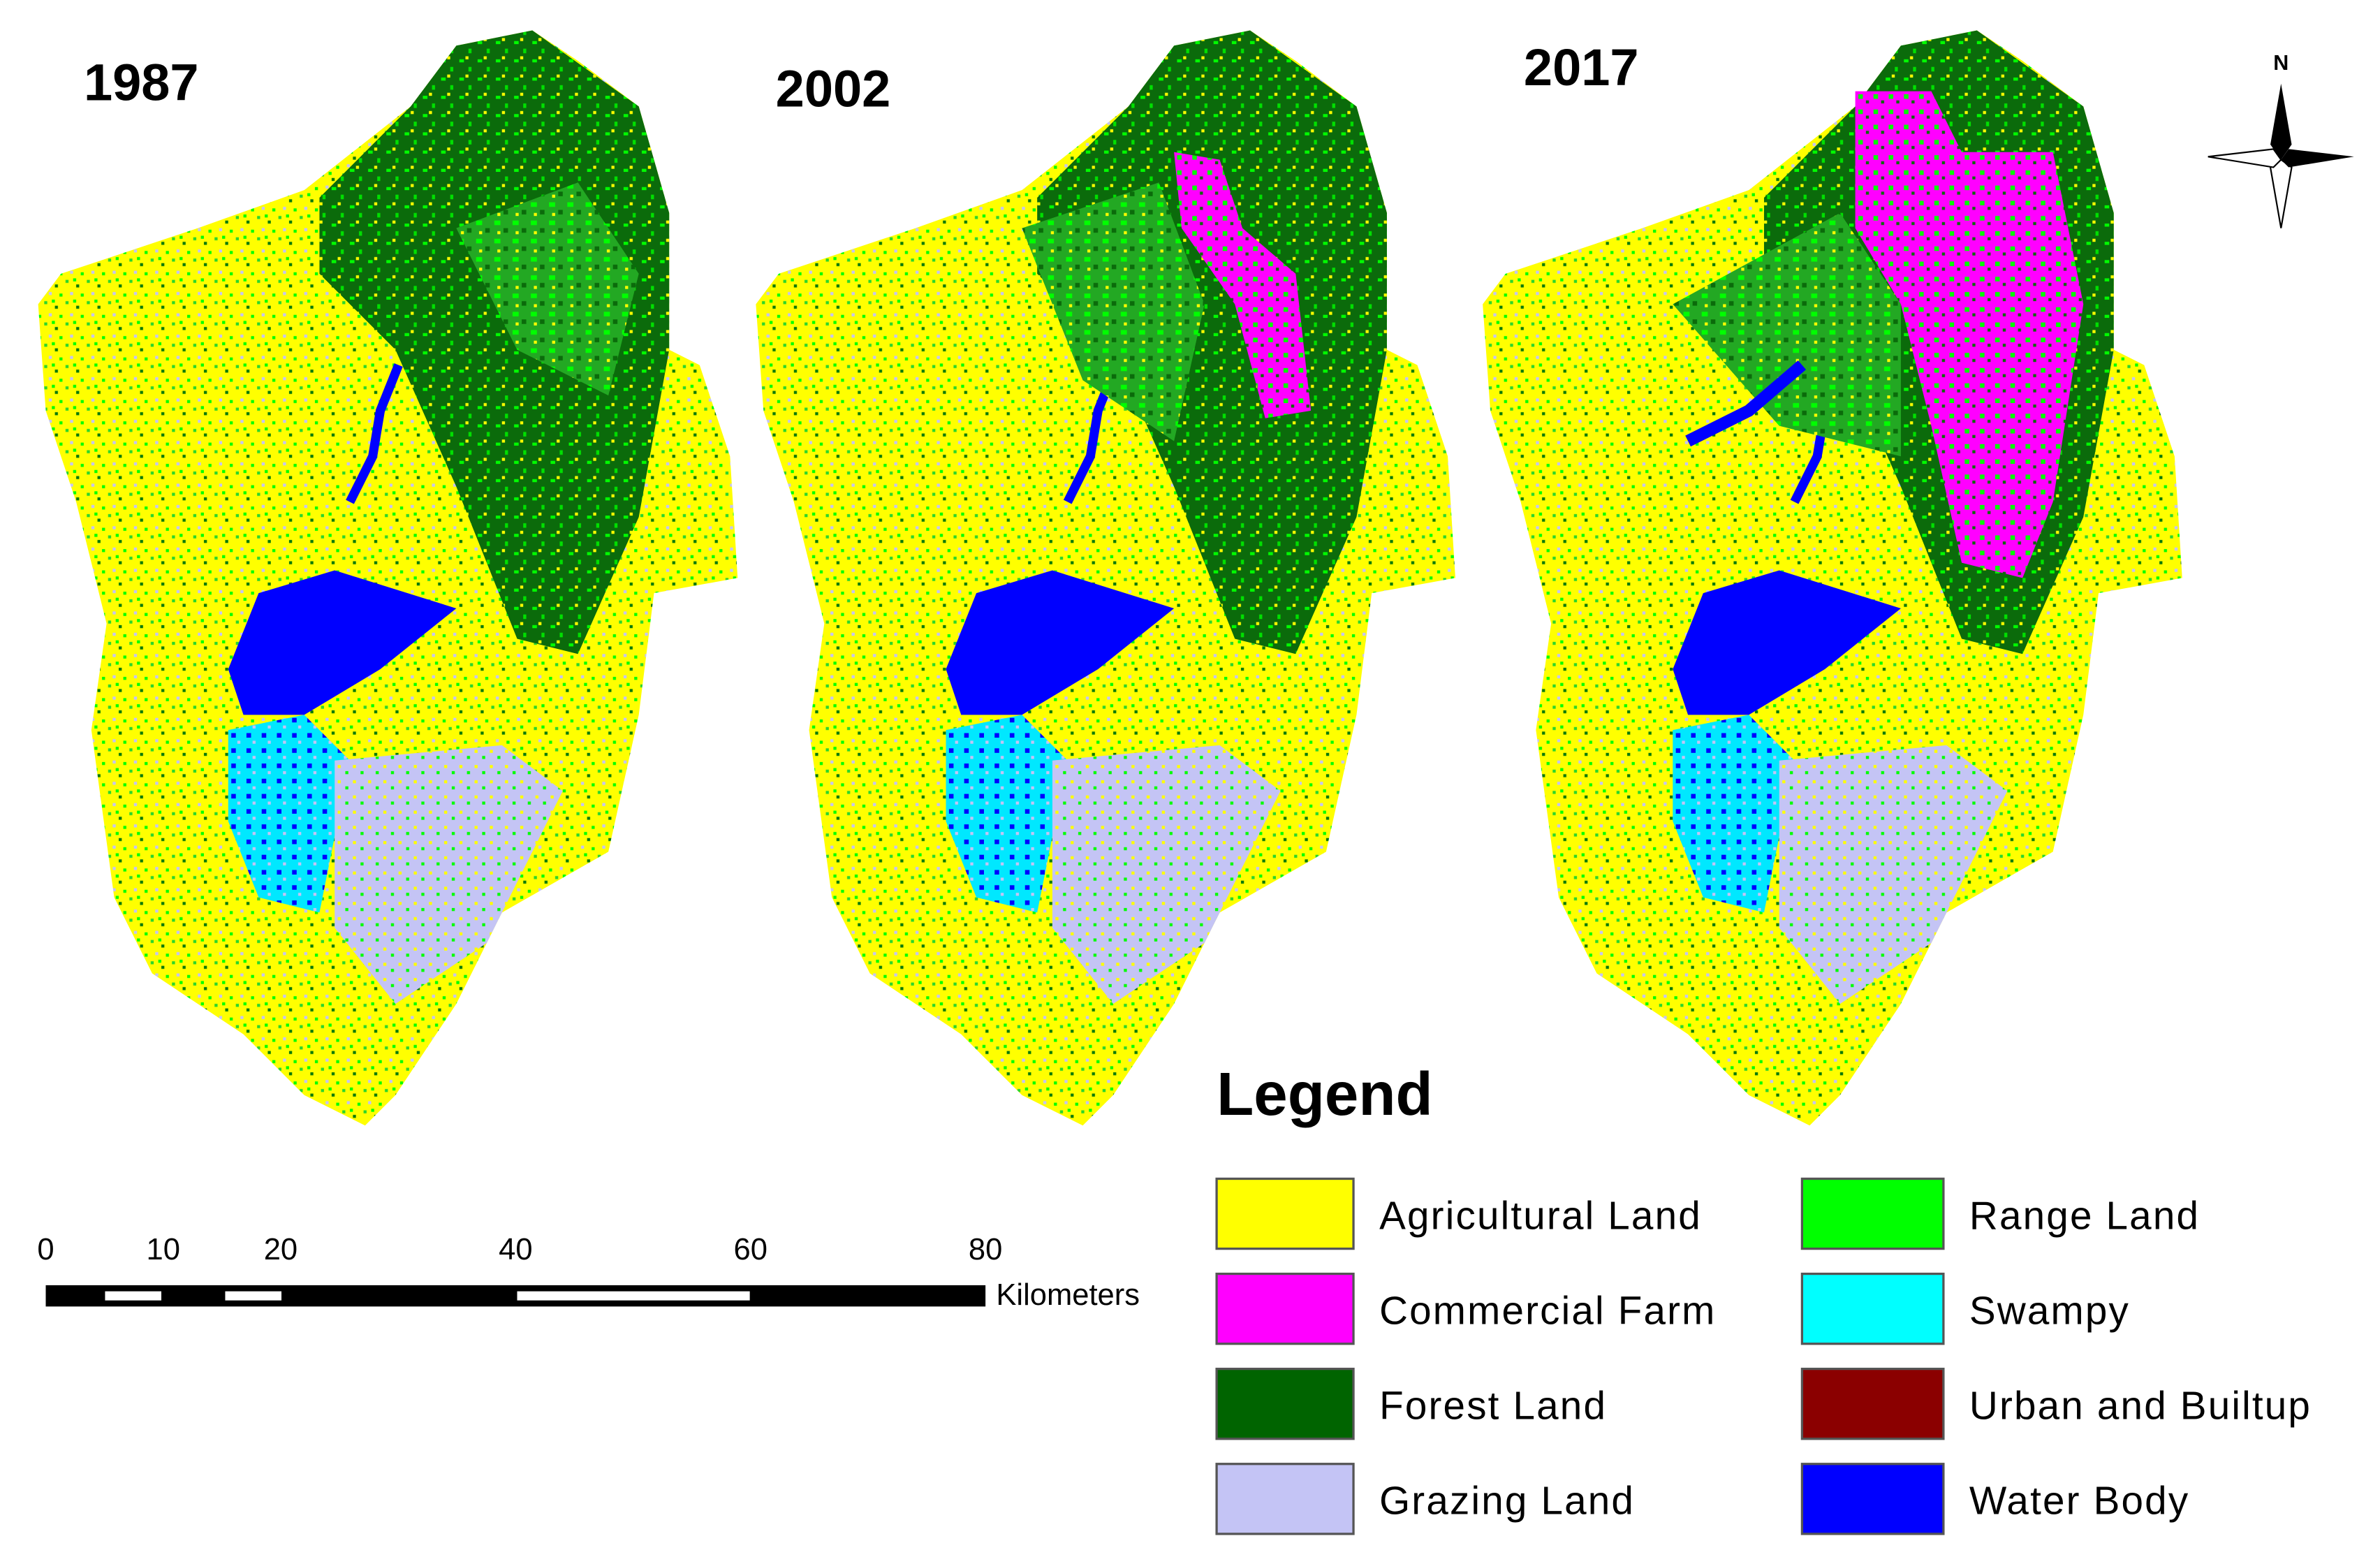 The height and width of the screenshot is (1564, 2380). Describe the element at coordinates (588, 1272) in the screenshot. I see `scale-bar: Kilometers 0 10 20 40 60 80` at that location.